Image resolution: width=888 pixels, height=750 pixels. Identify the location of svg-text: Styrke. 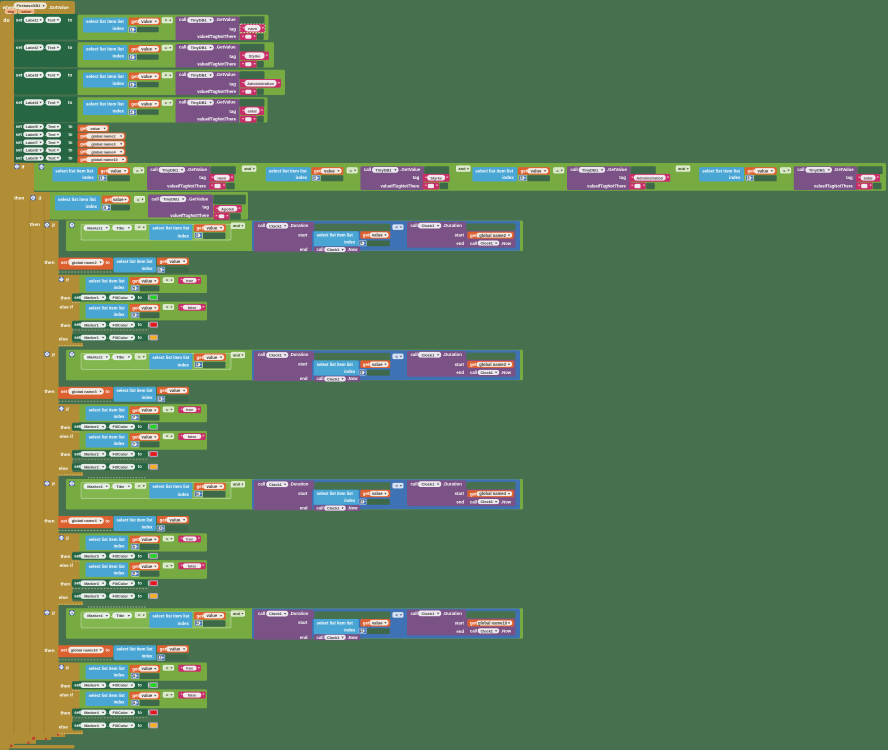
(436, 178).